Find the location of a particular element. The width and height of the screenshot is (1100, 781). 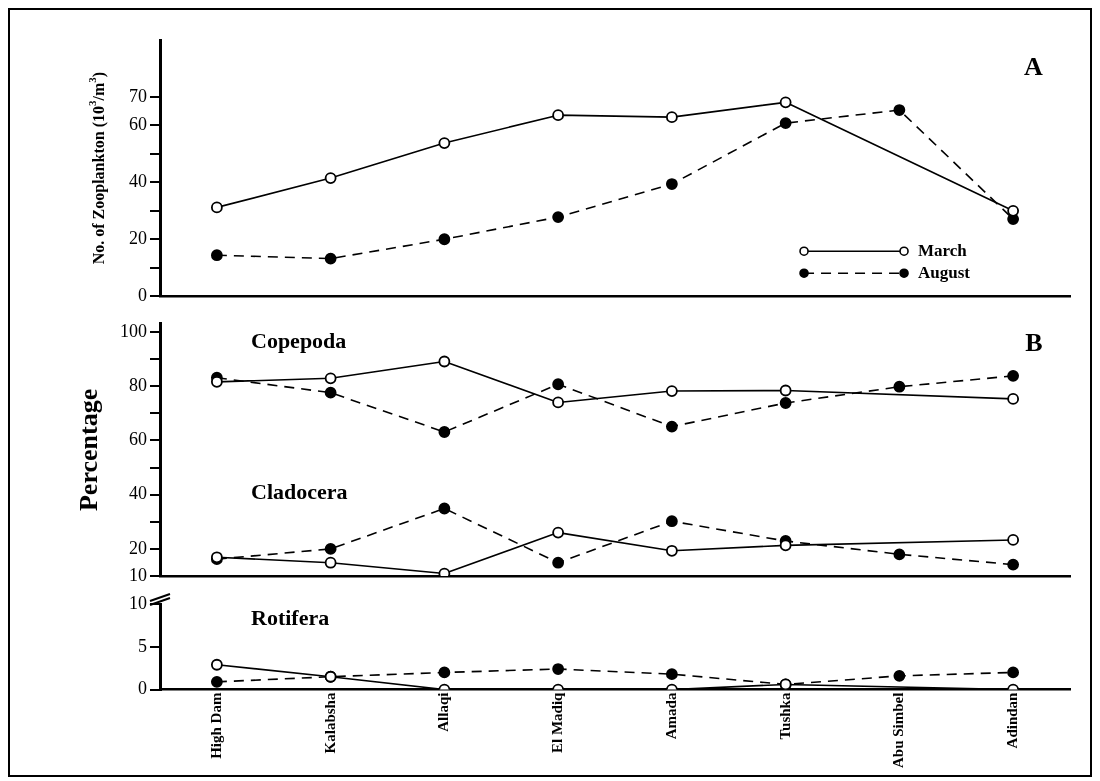

annotation: Rotifera is located at coordinates (290, 617).